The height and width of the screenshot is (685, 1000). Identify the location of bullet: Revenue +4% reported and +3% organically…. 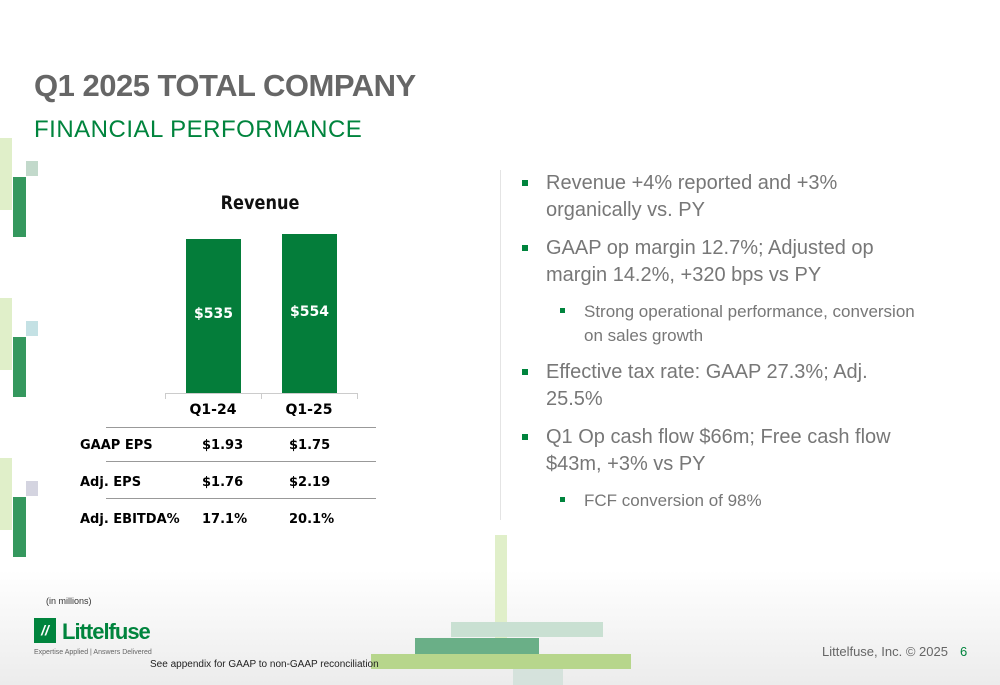
(720, 197).